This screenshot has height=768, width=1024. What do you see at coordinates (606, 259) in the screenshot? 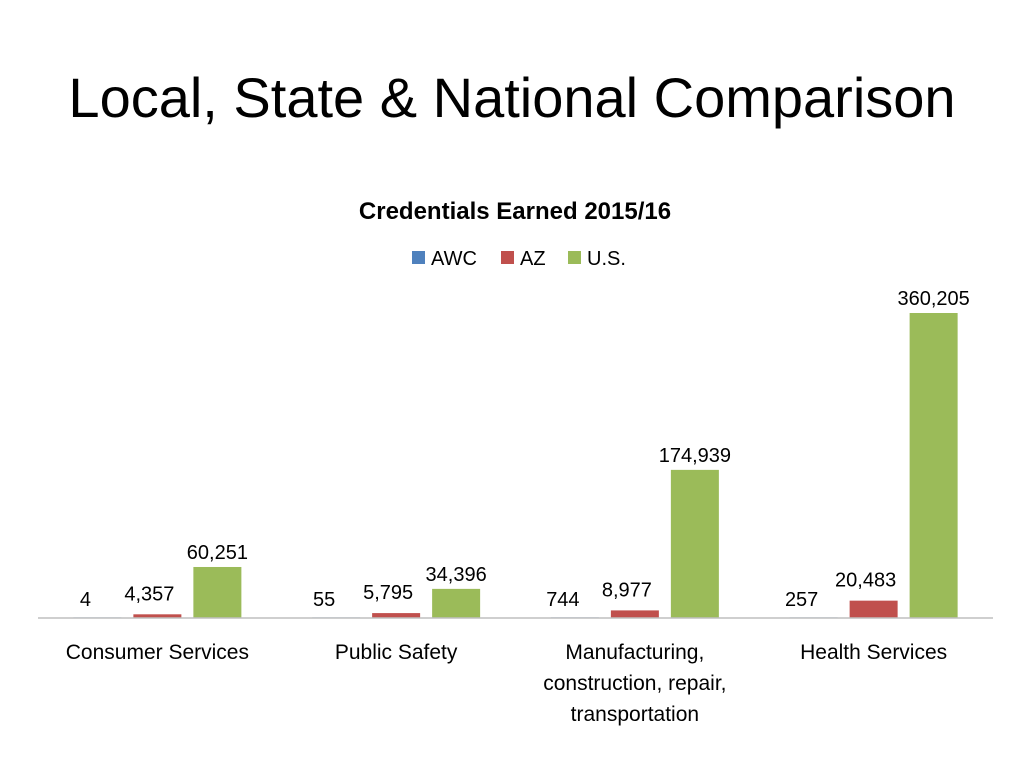
I see `legend-label-us: U.S.` at bounding box center [606, 259].